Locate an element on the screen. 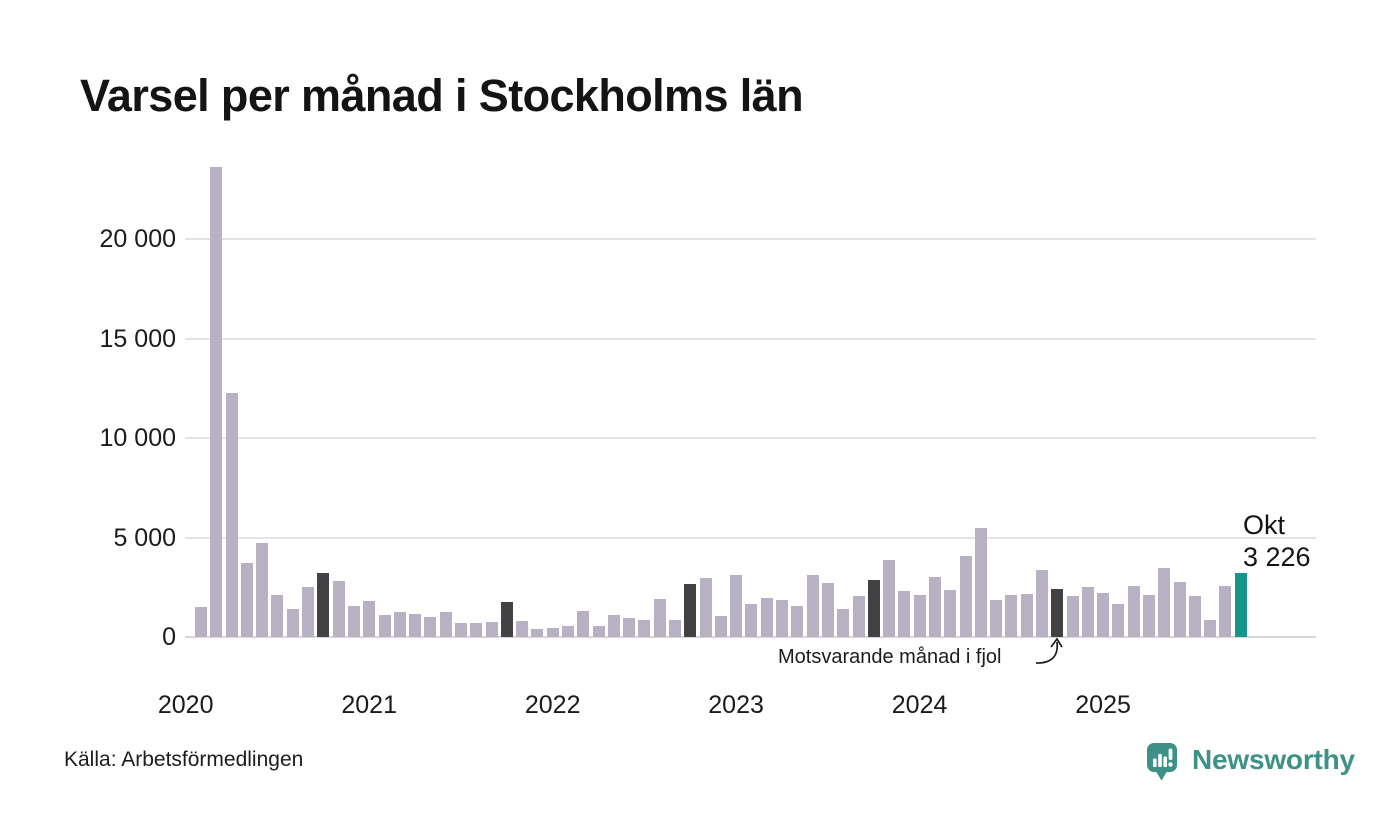 Image resolution: width=1400 pixels, height=840 pixels. bar-sep-2023 is located at coordinates (858, 616).